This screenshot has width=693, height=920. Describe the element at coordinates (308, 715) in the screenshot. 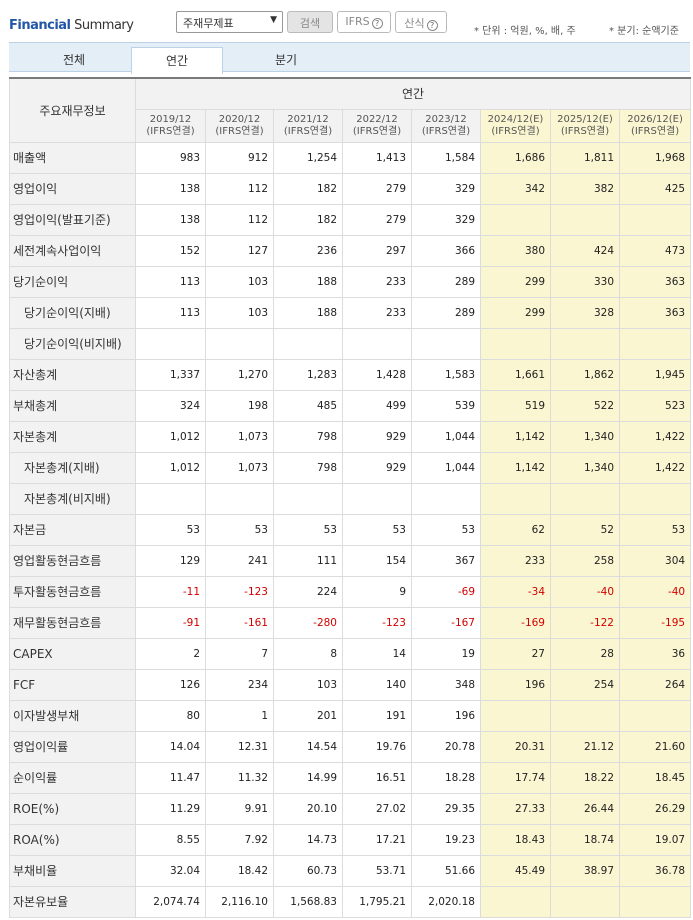

I see `table-cell: 201` at that location.